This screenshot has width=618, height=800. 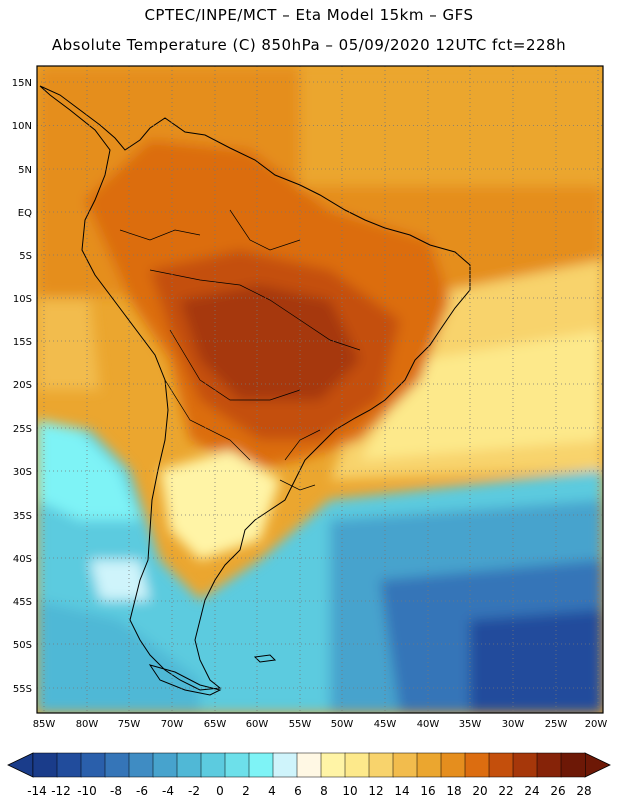 I want to click on colorbar-label: 0, so click(x=220, y=791).